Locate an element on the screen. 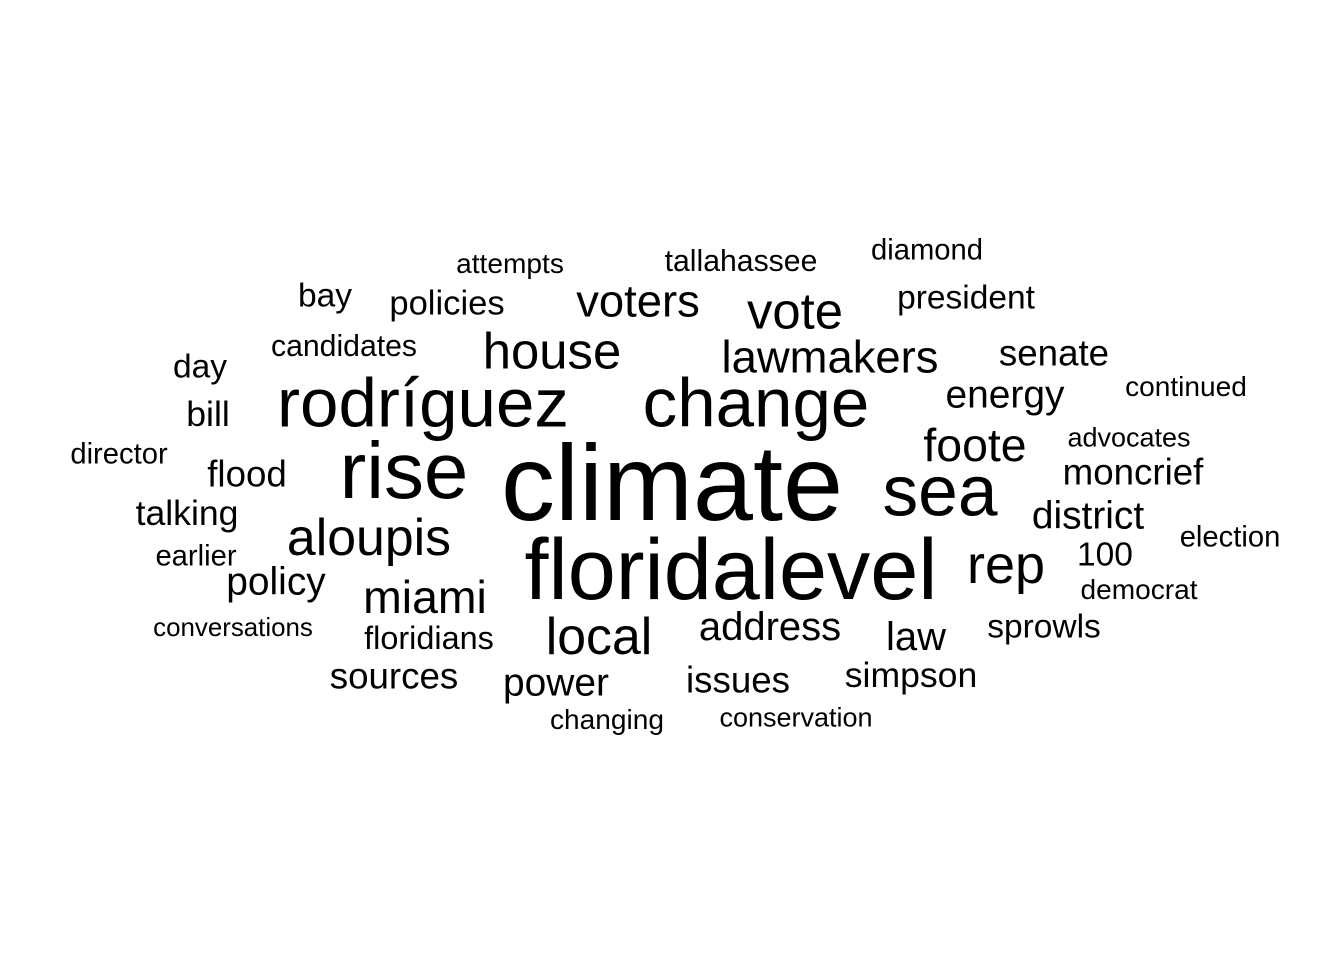 The height and width of the screenshot is (960, 1344). word-election: election is located at coordinates (1230, 537).